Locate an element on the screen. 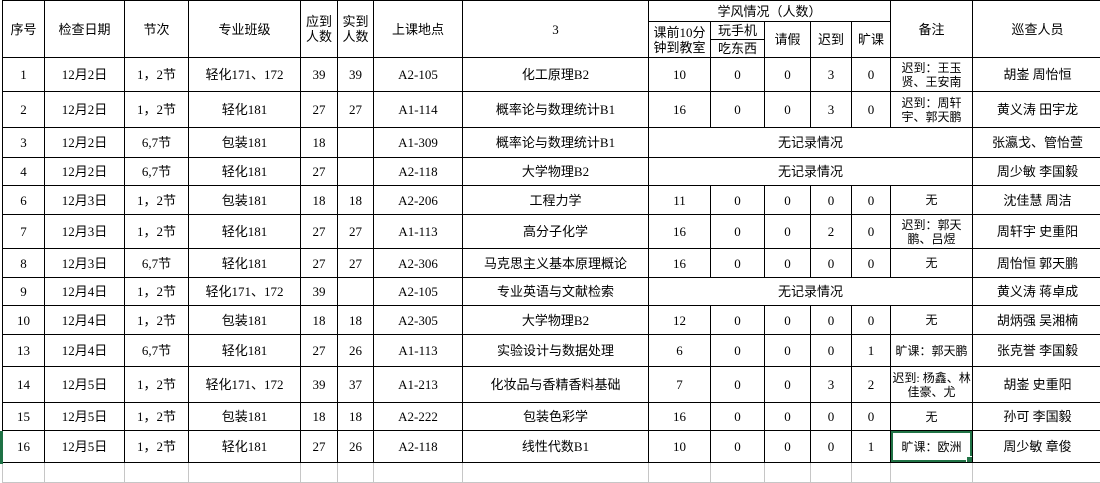 The height and width of the screenshot is (483, 1100). cell-inspector: 张克誉 李国毅 is located at coordinates (1036, 350).